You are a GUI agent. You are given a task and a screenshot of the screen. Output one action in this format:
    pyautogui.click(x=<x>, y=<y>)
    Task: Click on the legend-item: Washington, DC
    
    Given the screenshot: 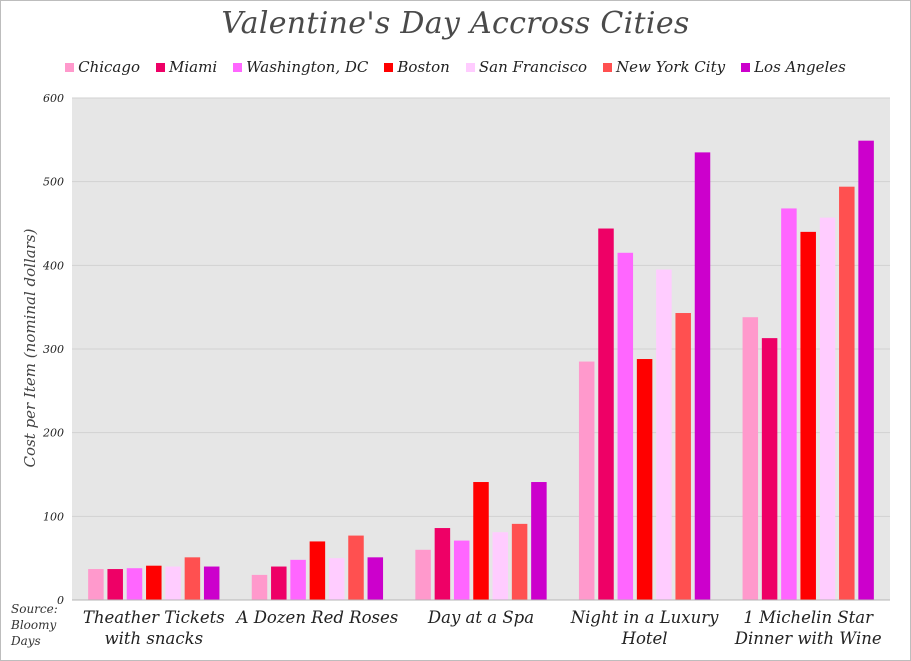 What is the action you would take?
    pyautogui.click(x=300, y=67)
    